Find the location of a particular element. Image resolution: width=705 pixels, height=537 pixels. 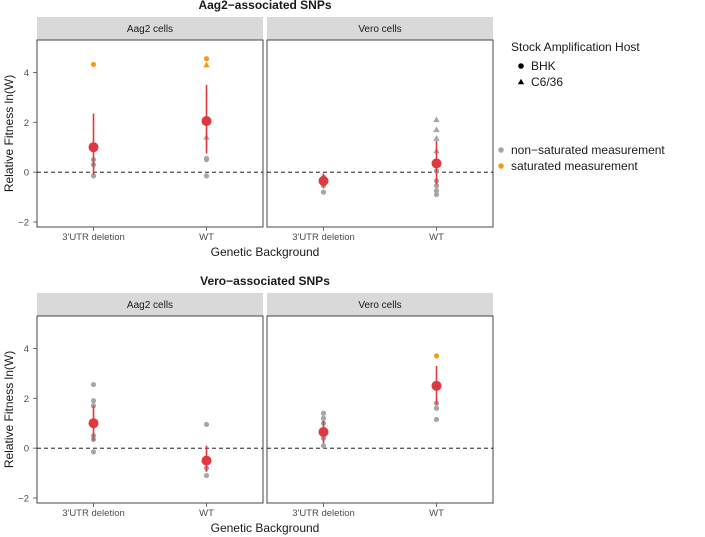

legend-label-host: C6/36 is located at coordinates (547, 82).